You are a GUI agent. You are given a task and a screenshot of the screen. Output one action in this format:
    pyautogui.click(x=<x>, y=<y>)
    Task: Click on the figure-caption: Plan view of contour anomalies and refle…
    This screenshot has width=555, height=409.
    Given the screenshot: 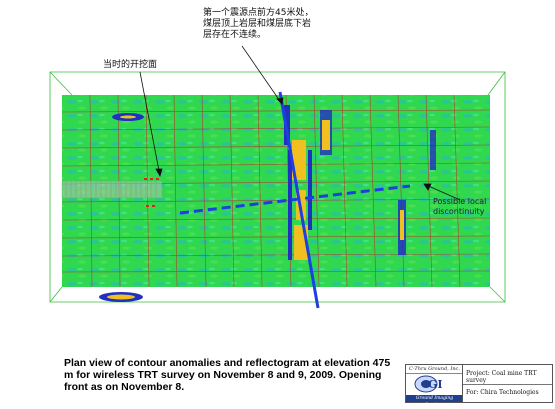 What is the action you would take?
    pyautogui.click(x=227, y=375)
    